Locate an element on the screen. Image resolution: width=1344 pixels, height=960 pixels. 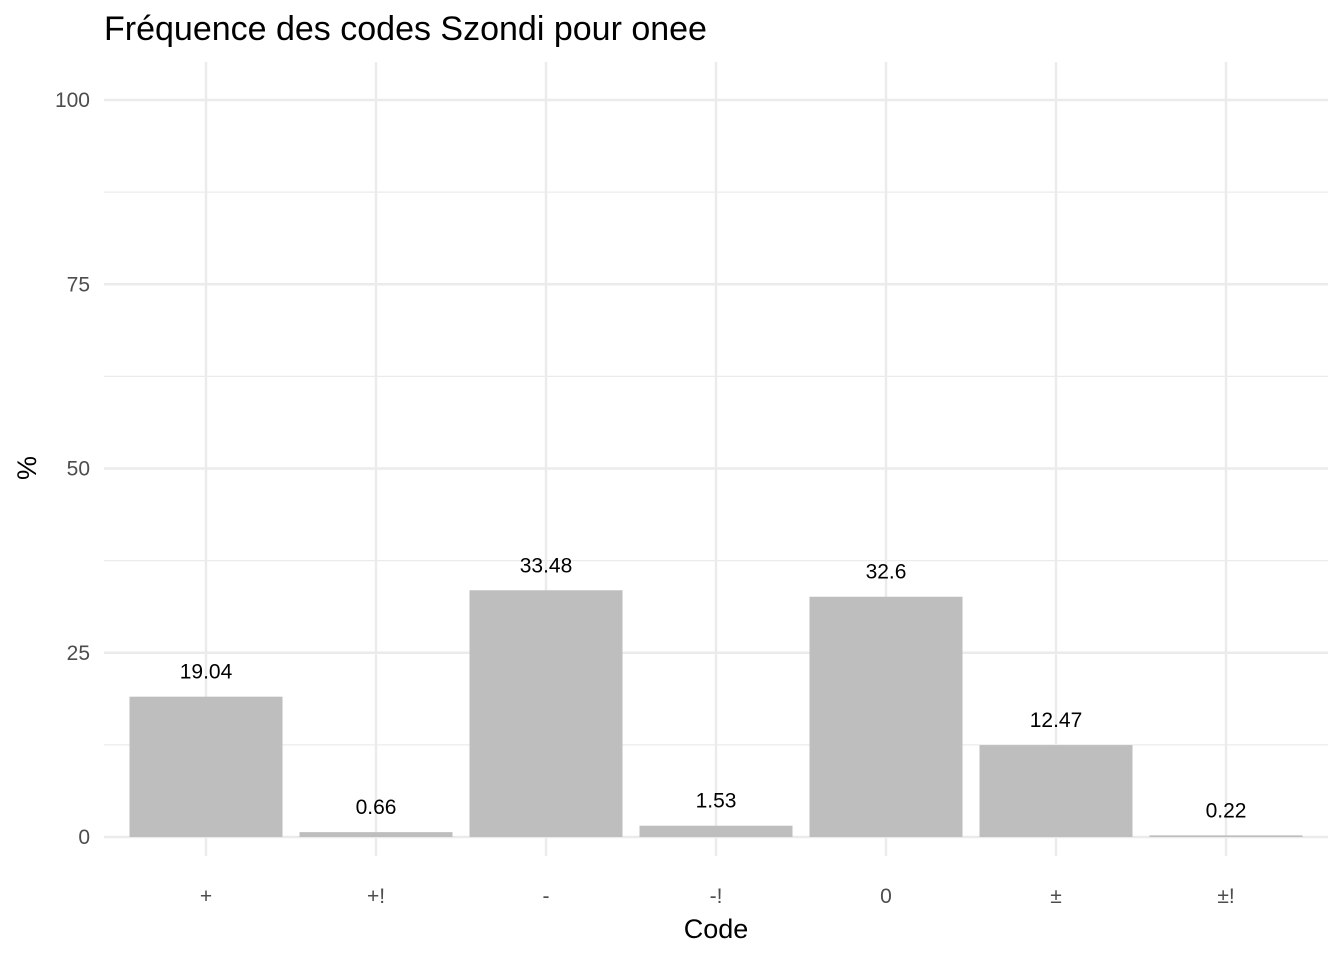
x-tick-label: -! is located at coordinates (716, 896).